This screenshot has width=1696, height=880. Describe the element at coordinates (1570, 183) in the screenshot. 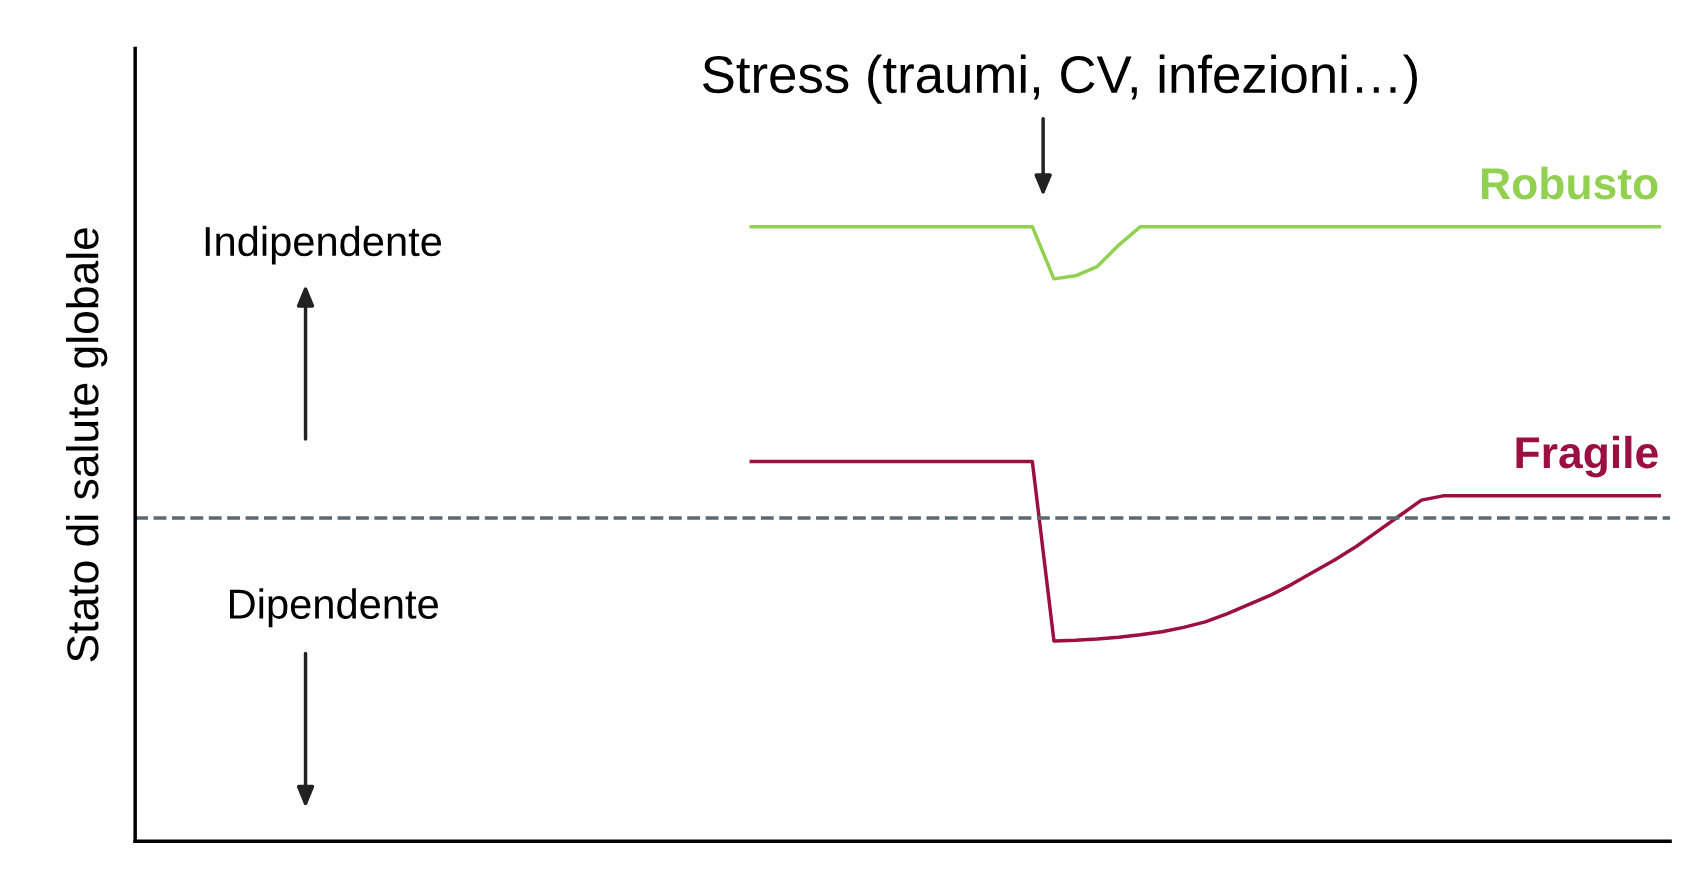

I see `series-label: Robusto` at that location.